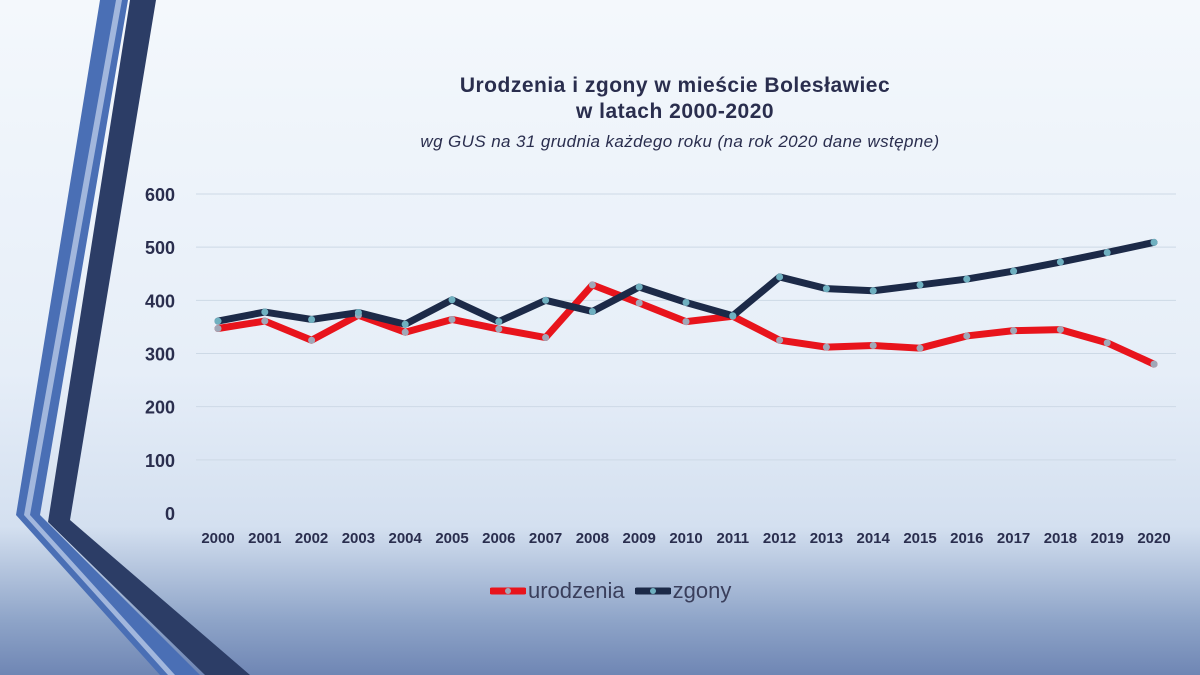 The width and height of the screenshot is (1200, 675). What do you see at coordinates (639, 538) in the screenshot?
I see `x-tick-label: 2009` at bounding box center [639, 538].